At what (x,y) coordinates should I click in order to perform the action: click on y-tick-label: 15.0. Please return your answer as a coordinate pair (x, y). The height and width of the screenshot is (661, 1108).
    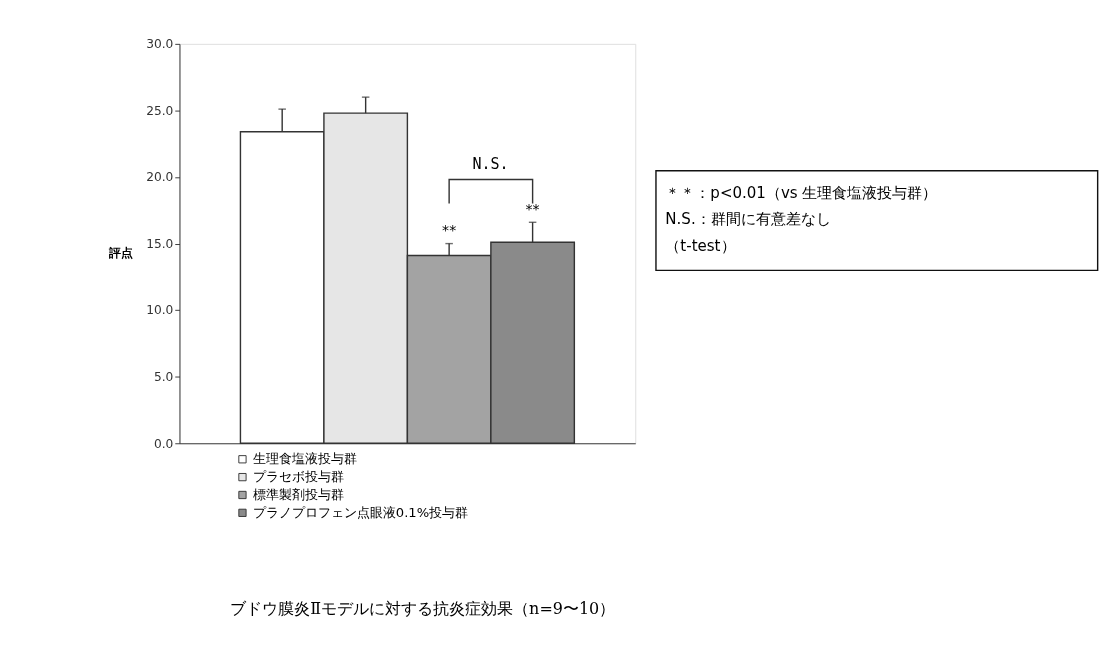
    Looking at the image, I should click on (160, 243).